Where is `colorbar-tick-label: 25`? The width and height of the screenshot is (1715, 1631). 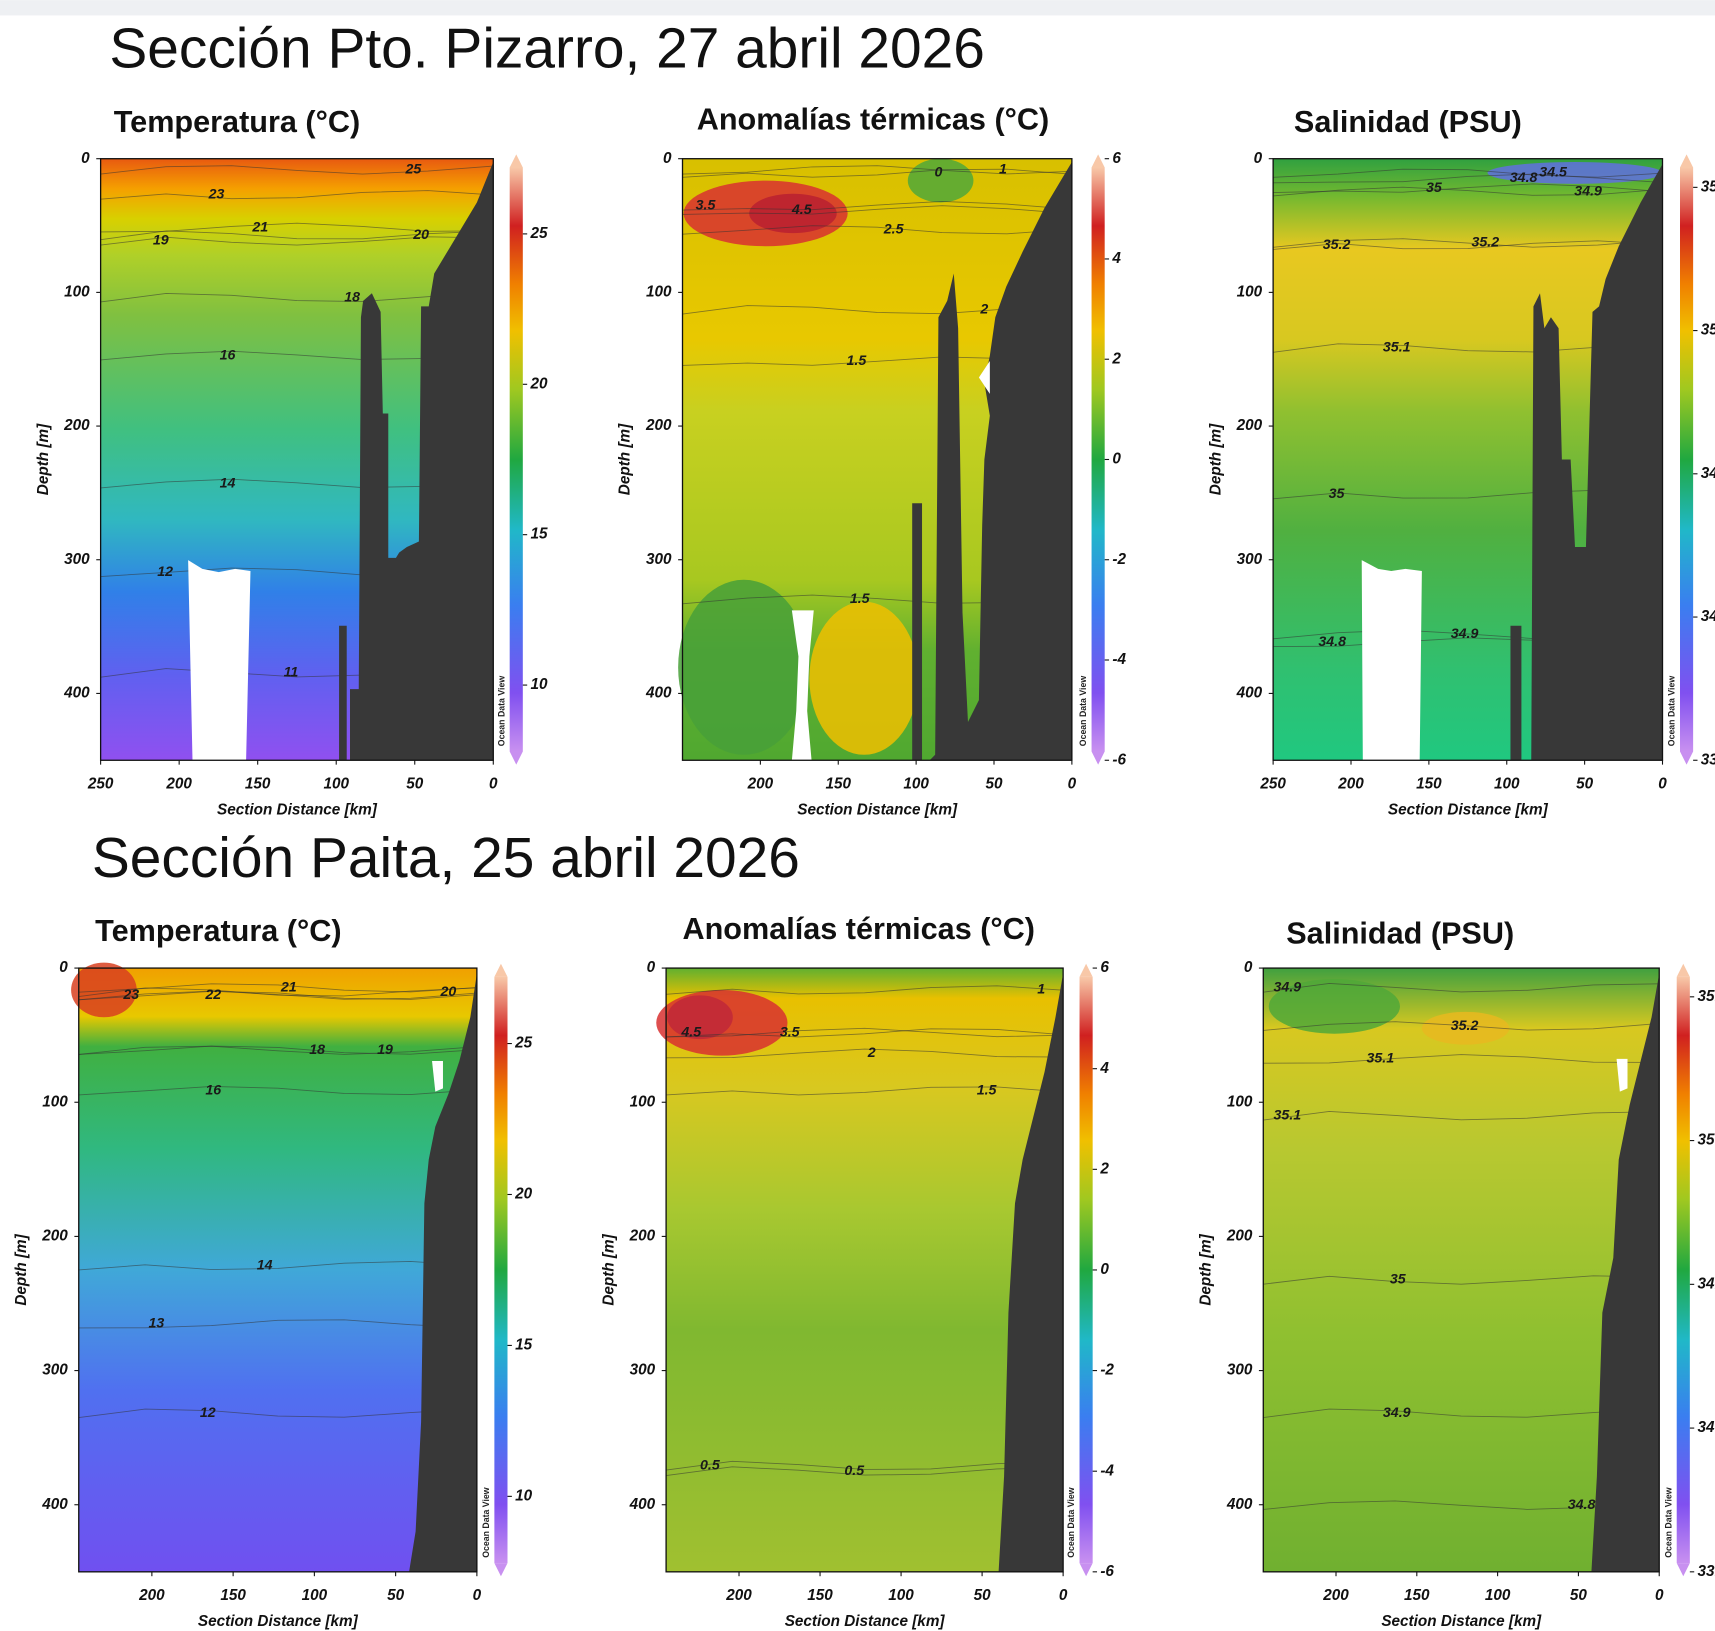 colorbar-tick-label: 25 is located at coordinates (538, 233).